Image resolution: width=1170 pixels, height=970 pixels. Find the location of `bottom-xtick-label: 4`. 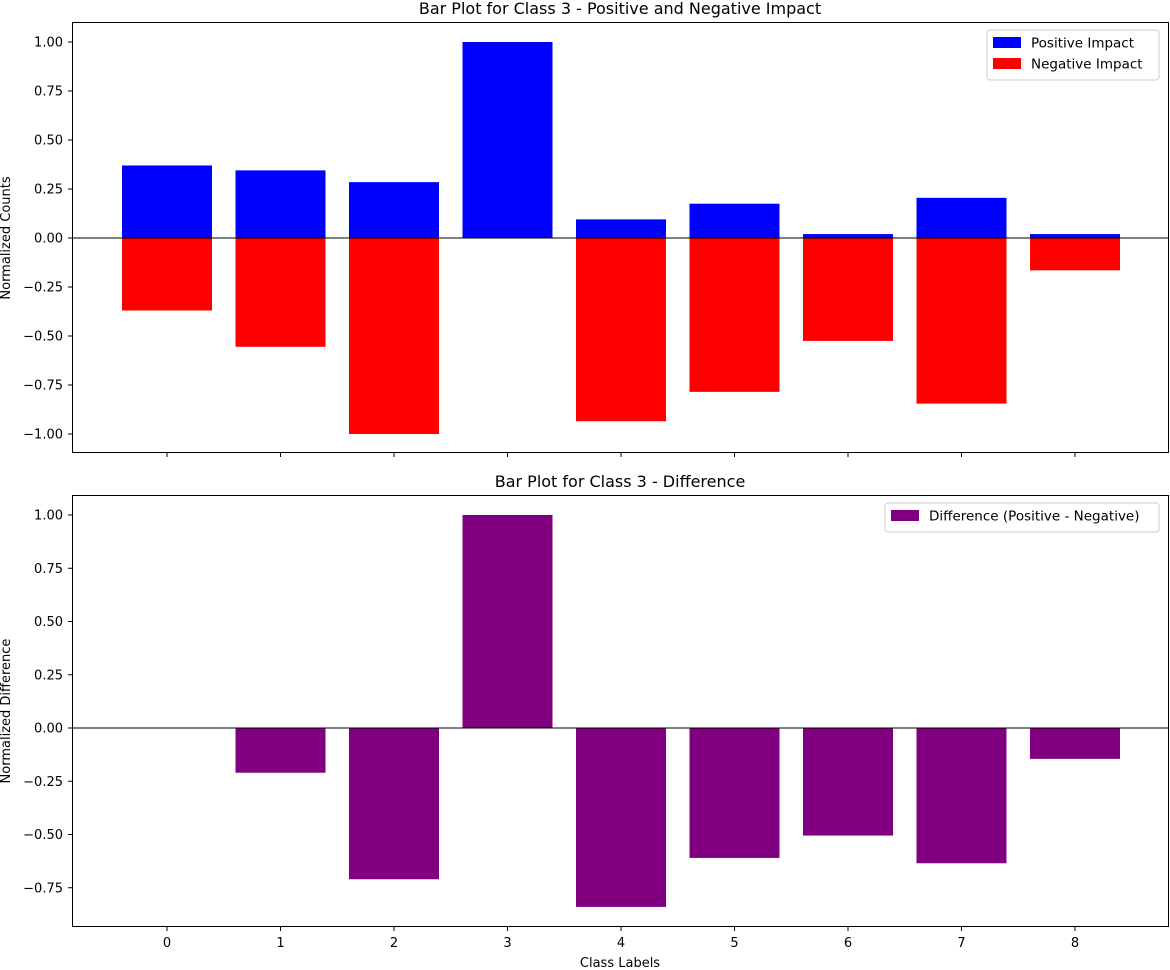

bottom-xtick-label: 4 is located at coordinates (621, 943).